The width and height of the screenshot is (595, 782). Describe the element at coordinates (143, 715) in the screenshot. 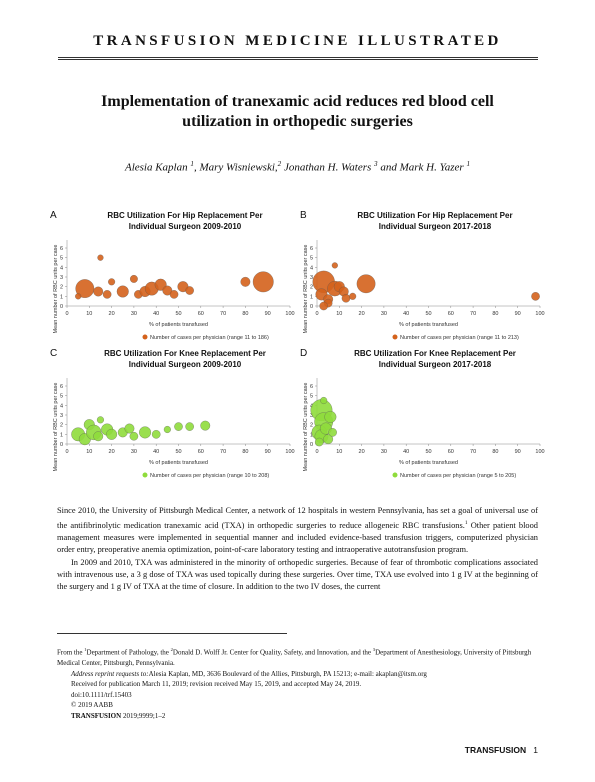

I see `text: 2019;9999;1–2` at that location.